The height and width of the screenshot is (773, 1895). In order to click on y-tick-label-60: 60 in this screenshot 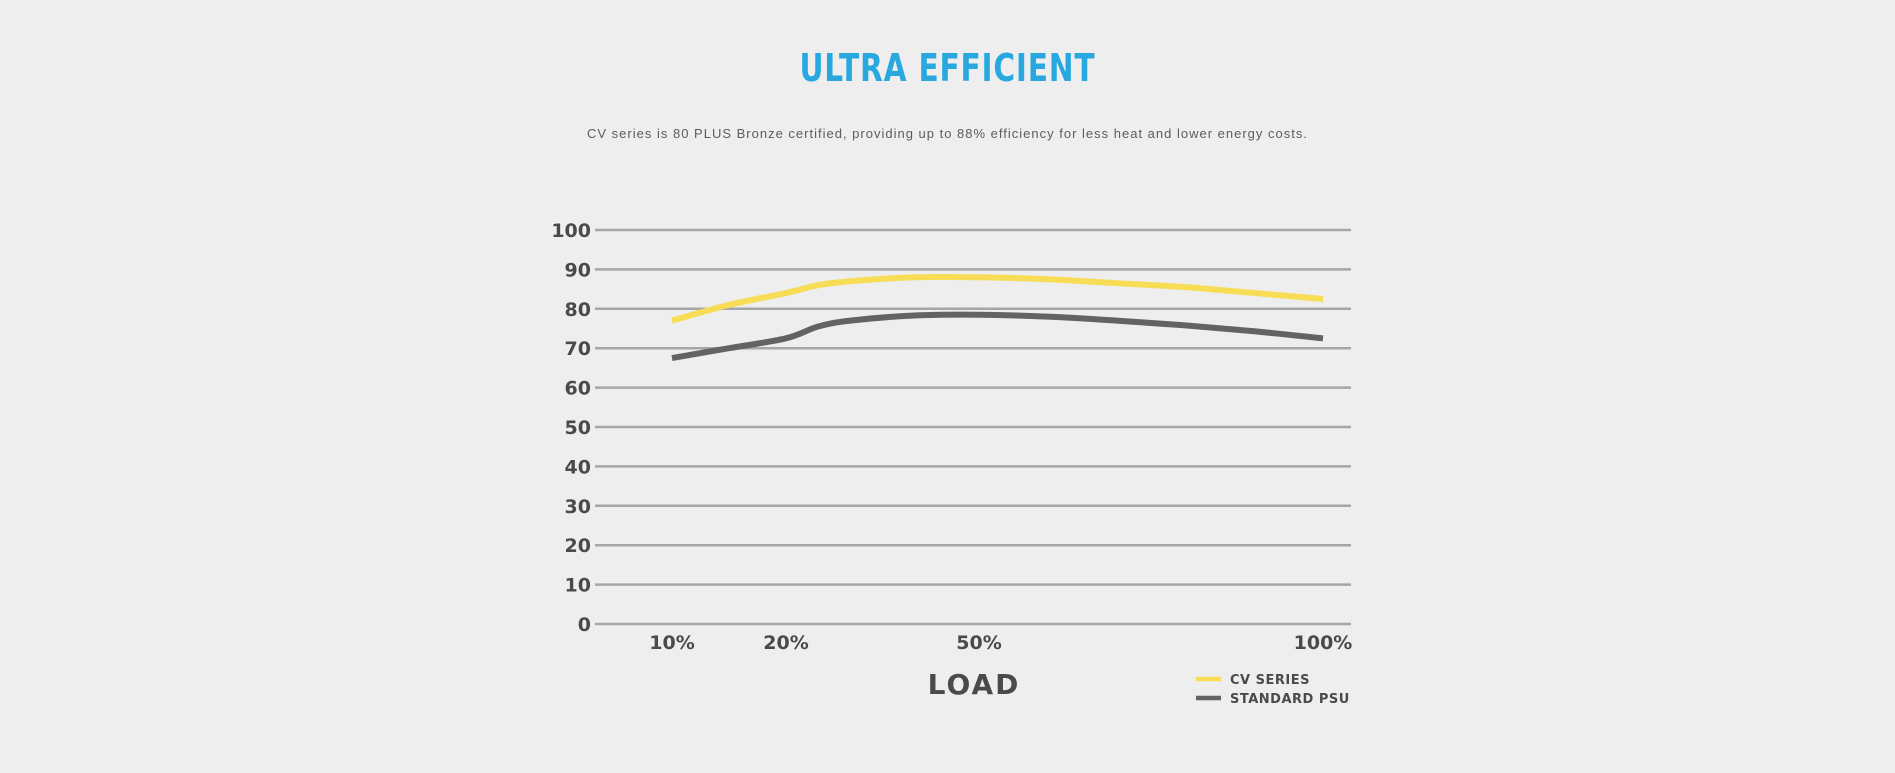, I will do `click(578, 389)`.